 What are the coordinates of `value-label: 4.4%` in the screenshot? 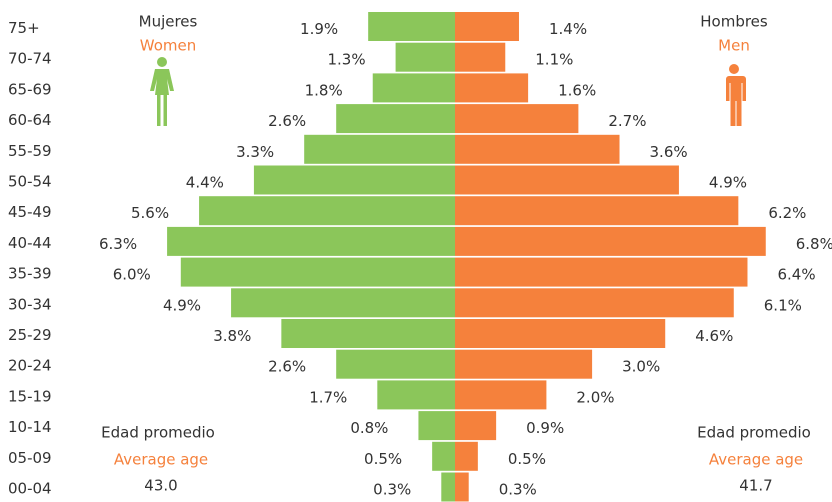 It's located at (205, 183).